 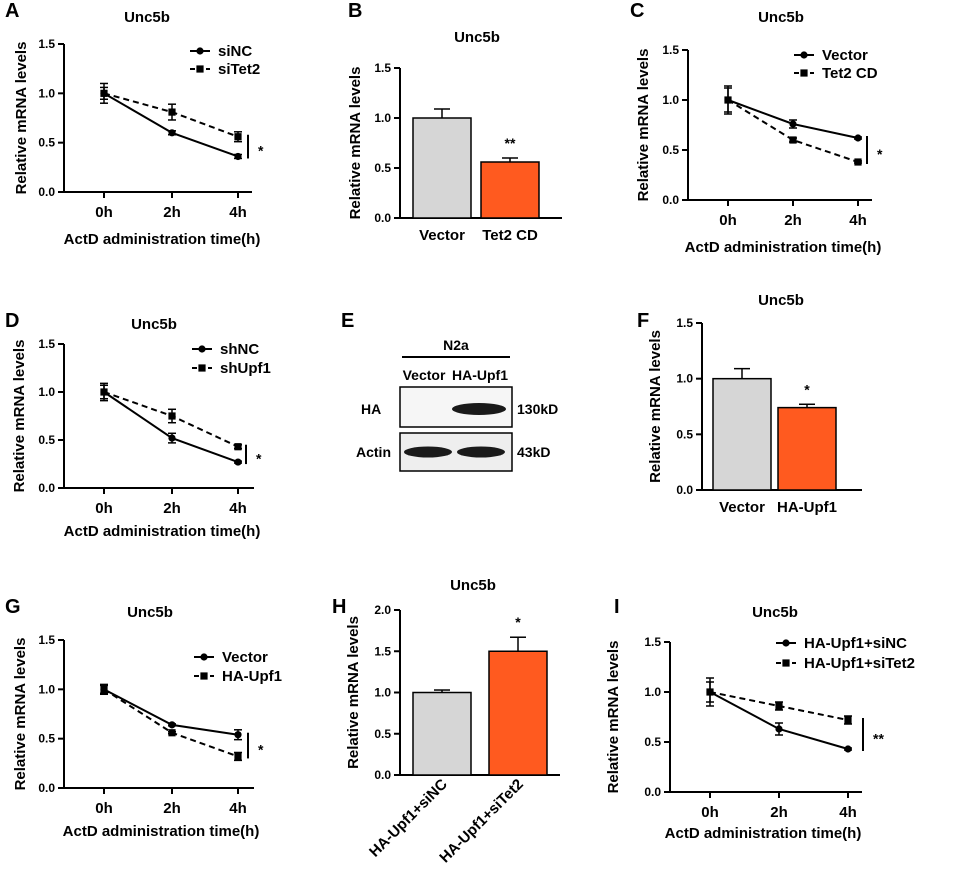 What do you see at coordinates (456, 345) in the screenshot?
I see `cell-line-label: N2a` at bounding box center [456, 345].